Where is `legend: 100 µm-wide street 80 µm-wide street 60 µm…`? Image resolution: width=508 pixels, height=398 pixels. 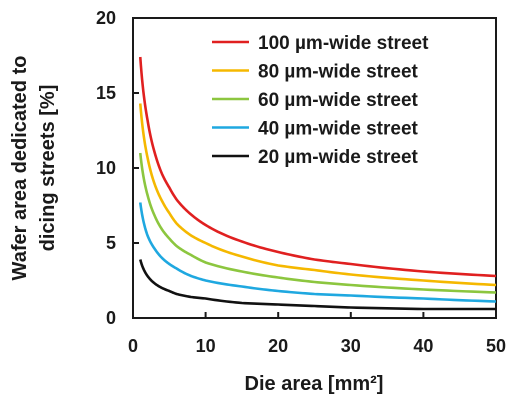 legend: 100 µm-wide street 80 µm-wide street 60 µm… is located at coordinates (320, 100).